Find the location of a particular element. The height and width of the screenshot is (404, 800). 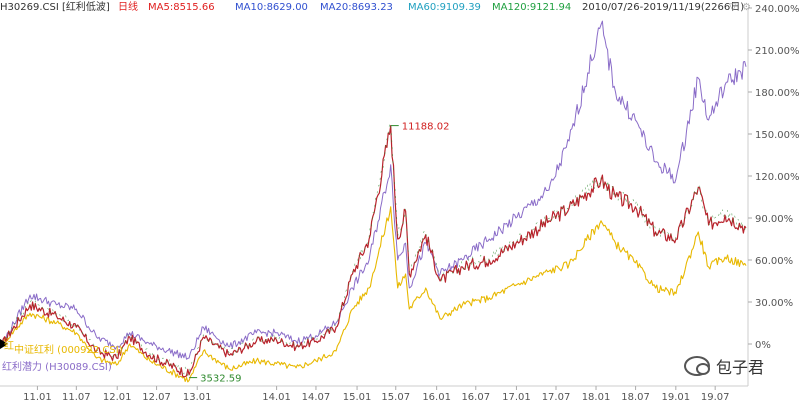

annotation-label: 3532.59 is located at coordinates (220, 379).